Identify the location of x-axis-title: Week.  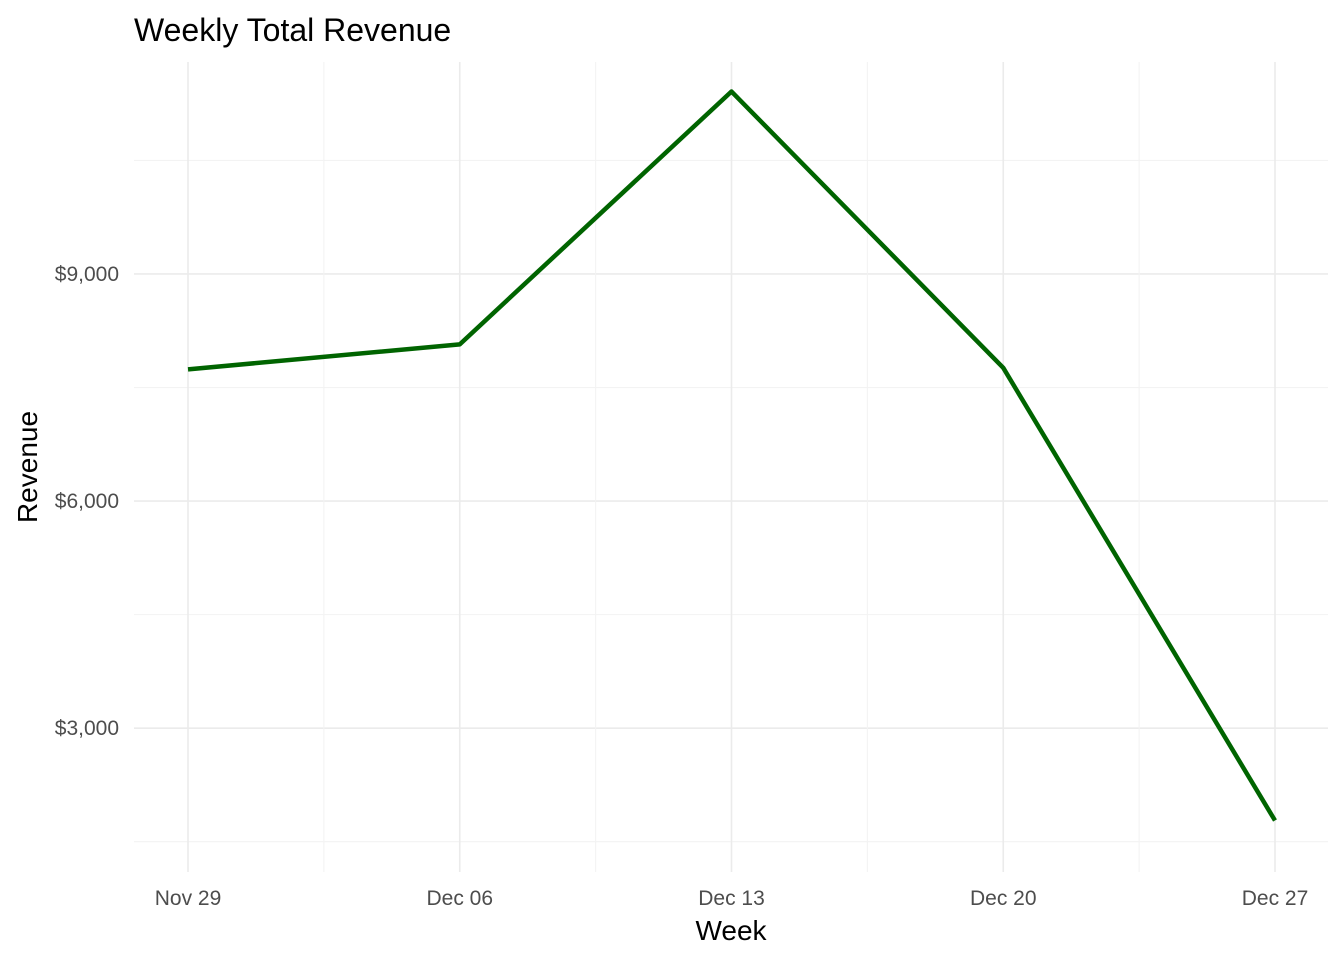
(731, 930).